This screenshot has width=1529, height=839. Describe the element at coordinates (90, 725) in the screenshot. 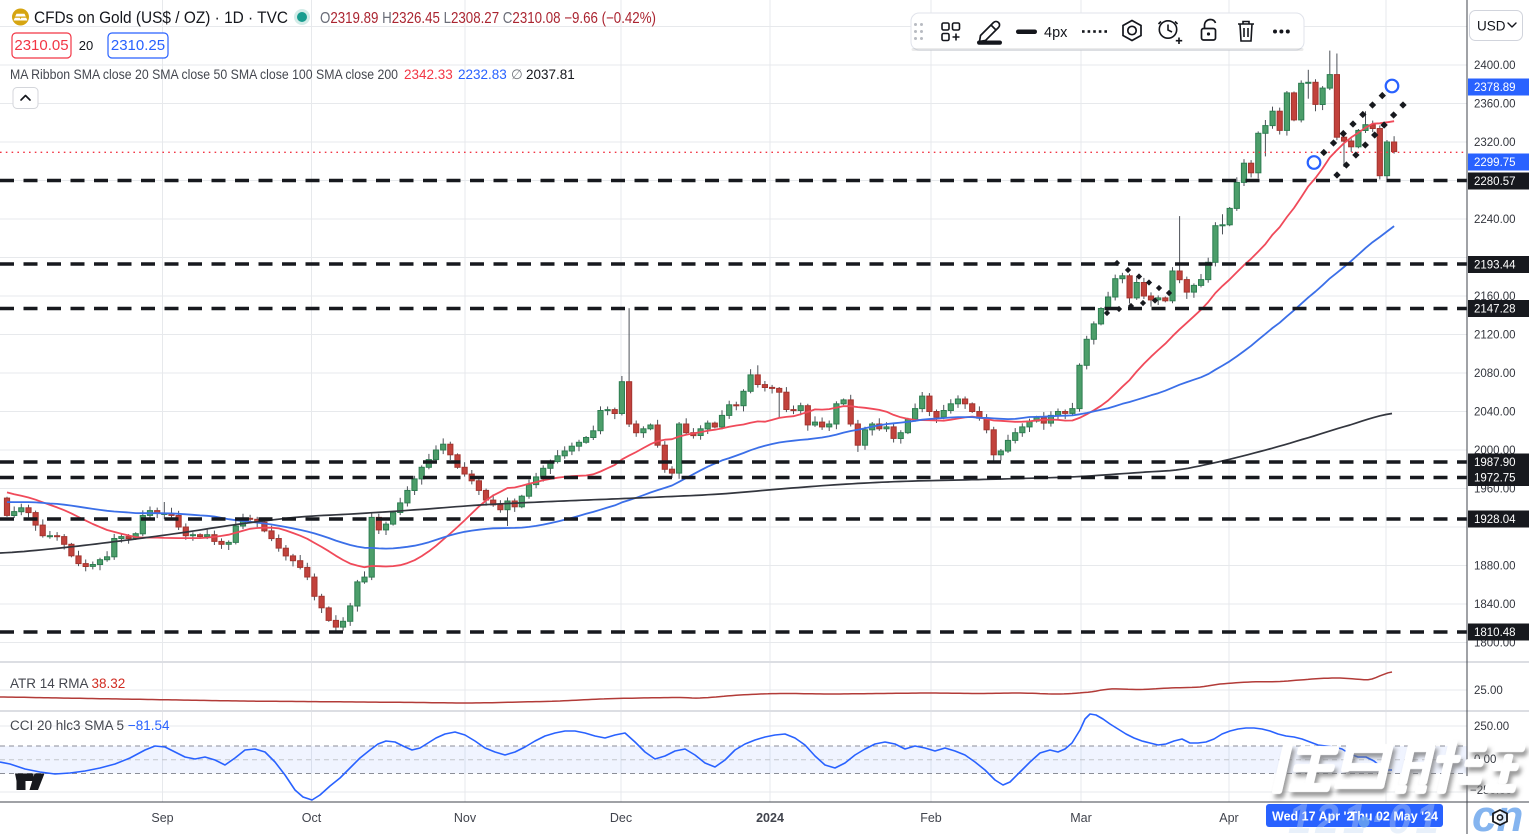

I see `svg-text: CCI 20 hlc3 SMA 5 −81.54` at that location.